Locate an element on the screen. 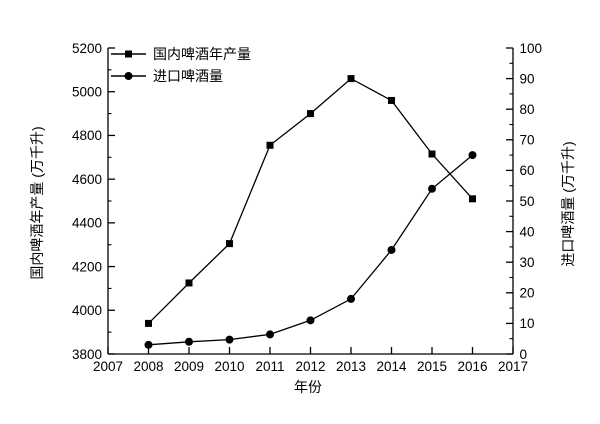  legend-square-marker is located at coordinates (128, 54).